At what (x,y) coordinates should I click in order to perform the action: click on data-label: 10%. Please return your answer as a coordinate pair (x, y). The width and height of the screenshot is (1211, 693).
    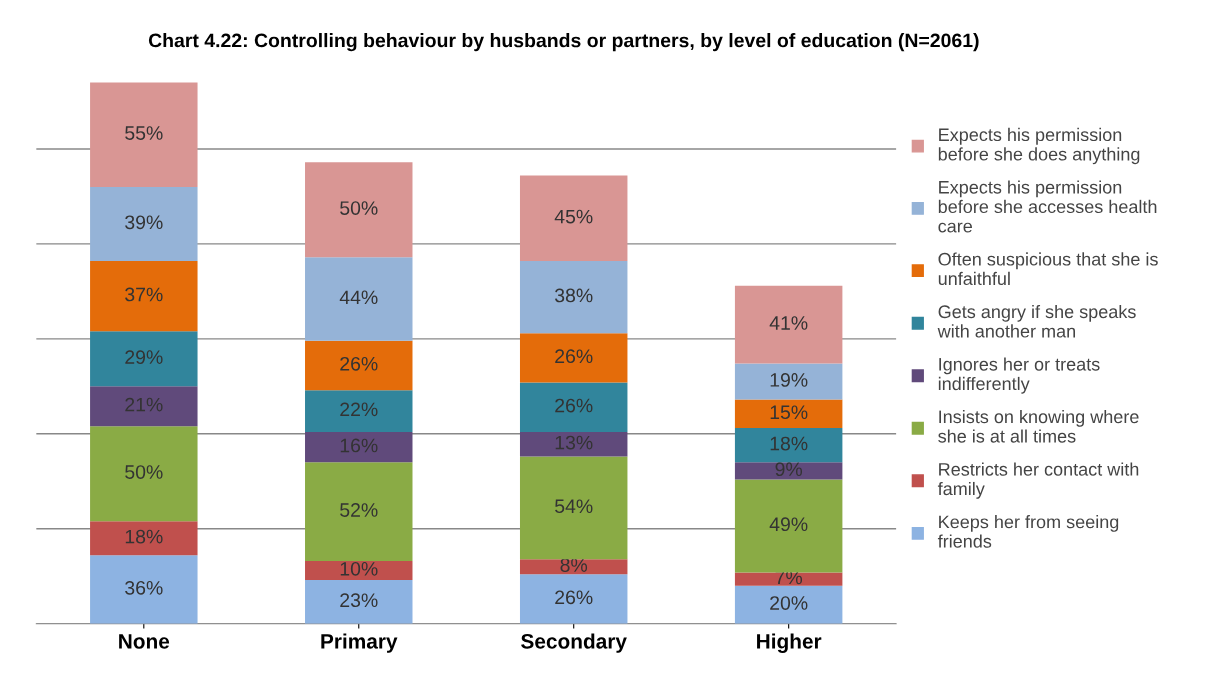
    Looking at the image, I should click on (359, 568).